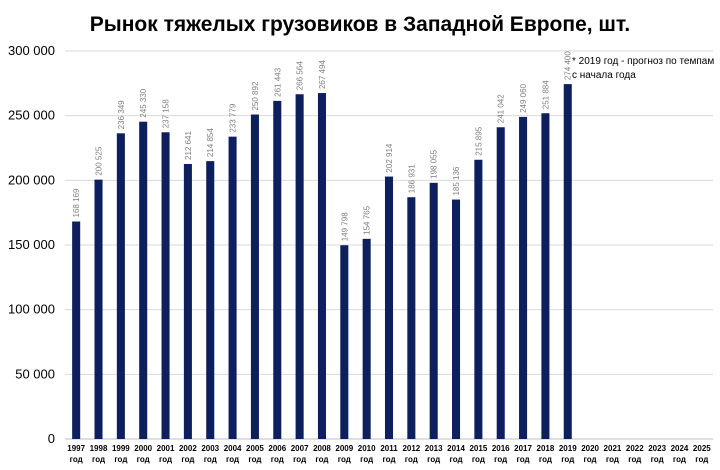 The height and width of the screenshot is (470, 720). I want to click on data-label: 154 765, so click(367, 219).